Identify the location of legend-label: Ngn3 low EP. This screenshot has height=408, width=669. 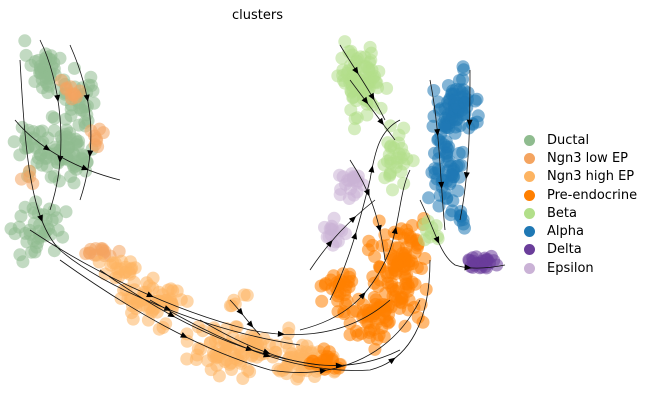
(588, 158).